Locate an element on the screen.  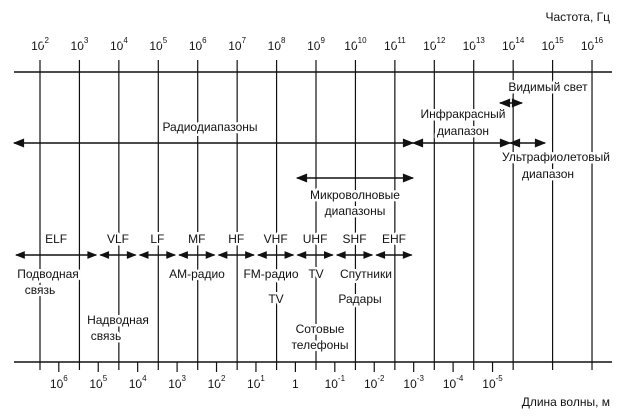
frequency-tick-label: 10⁶ is located at coordinates (198, 44).